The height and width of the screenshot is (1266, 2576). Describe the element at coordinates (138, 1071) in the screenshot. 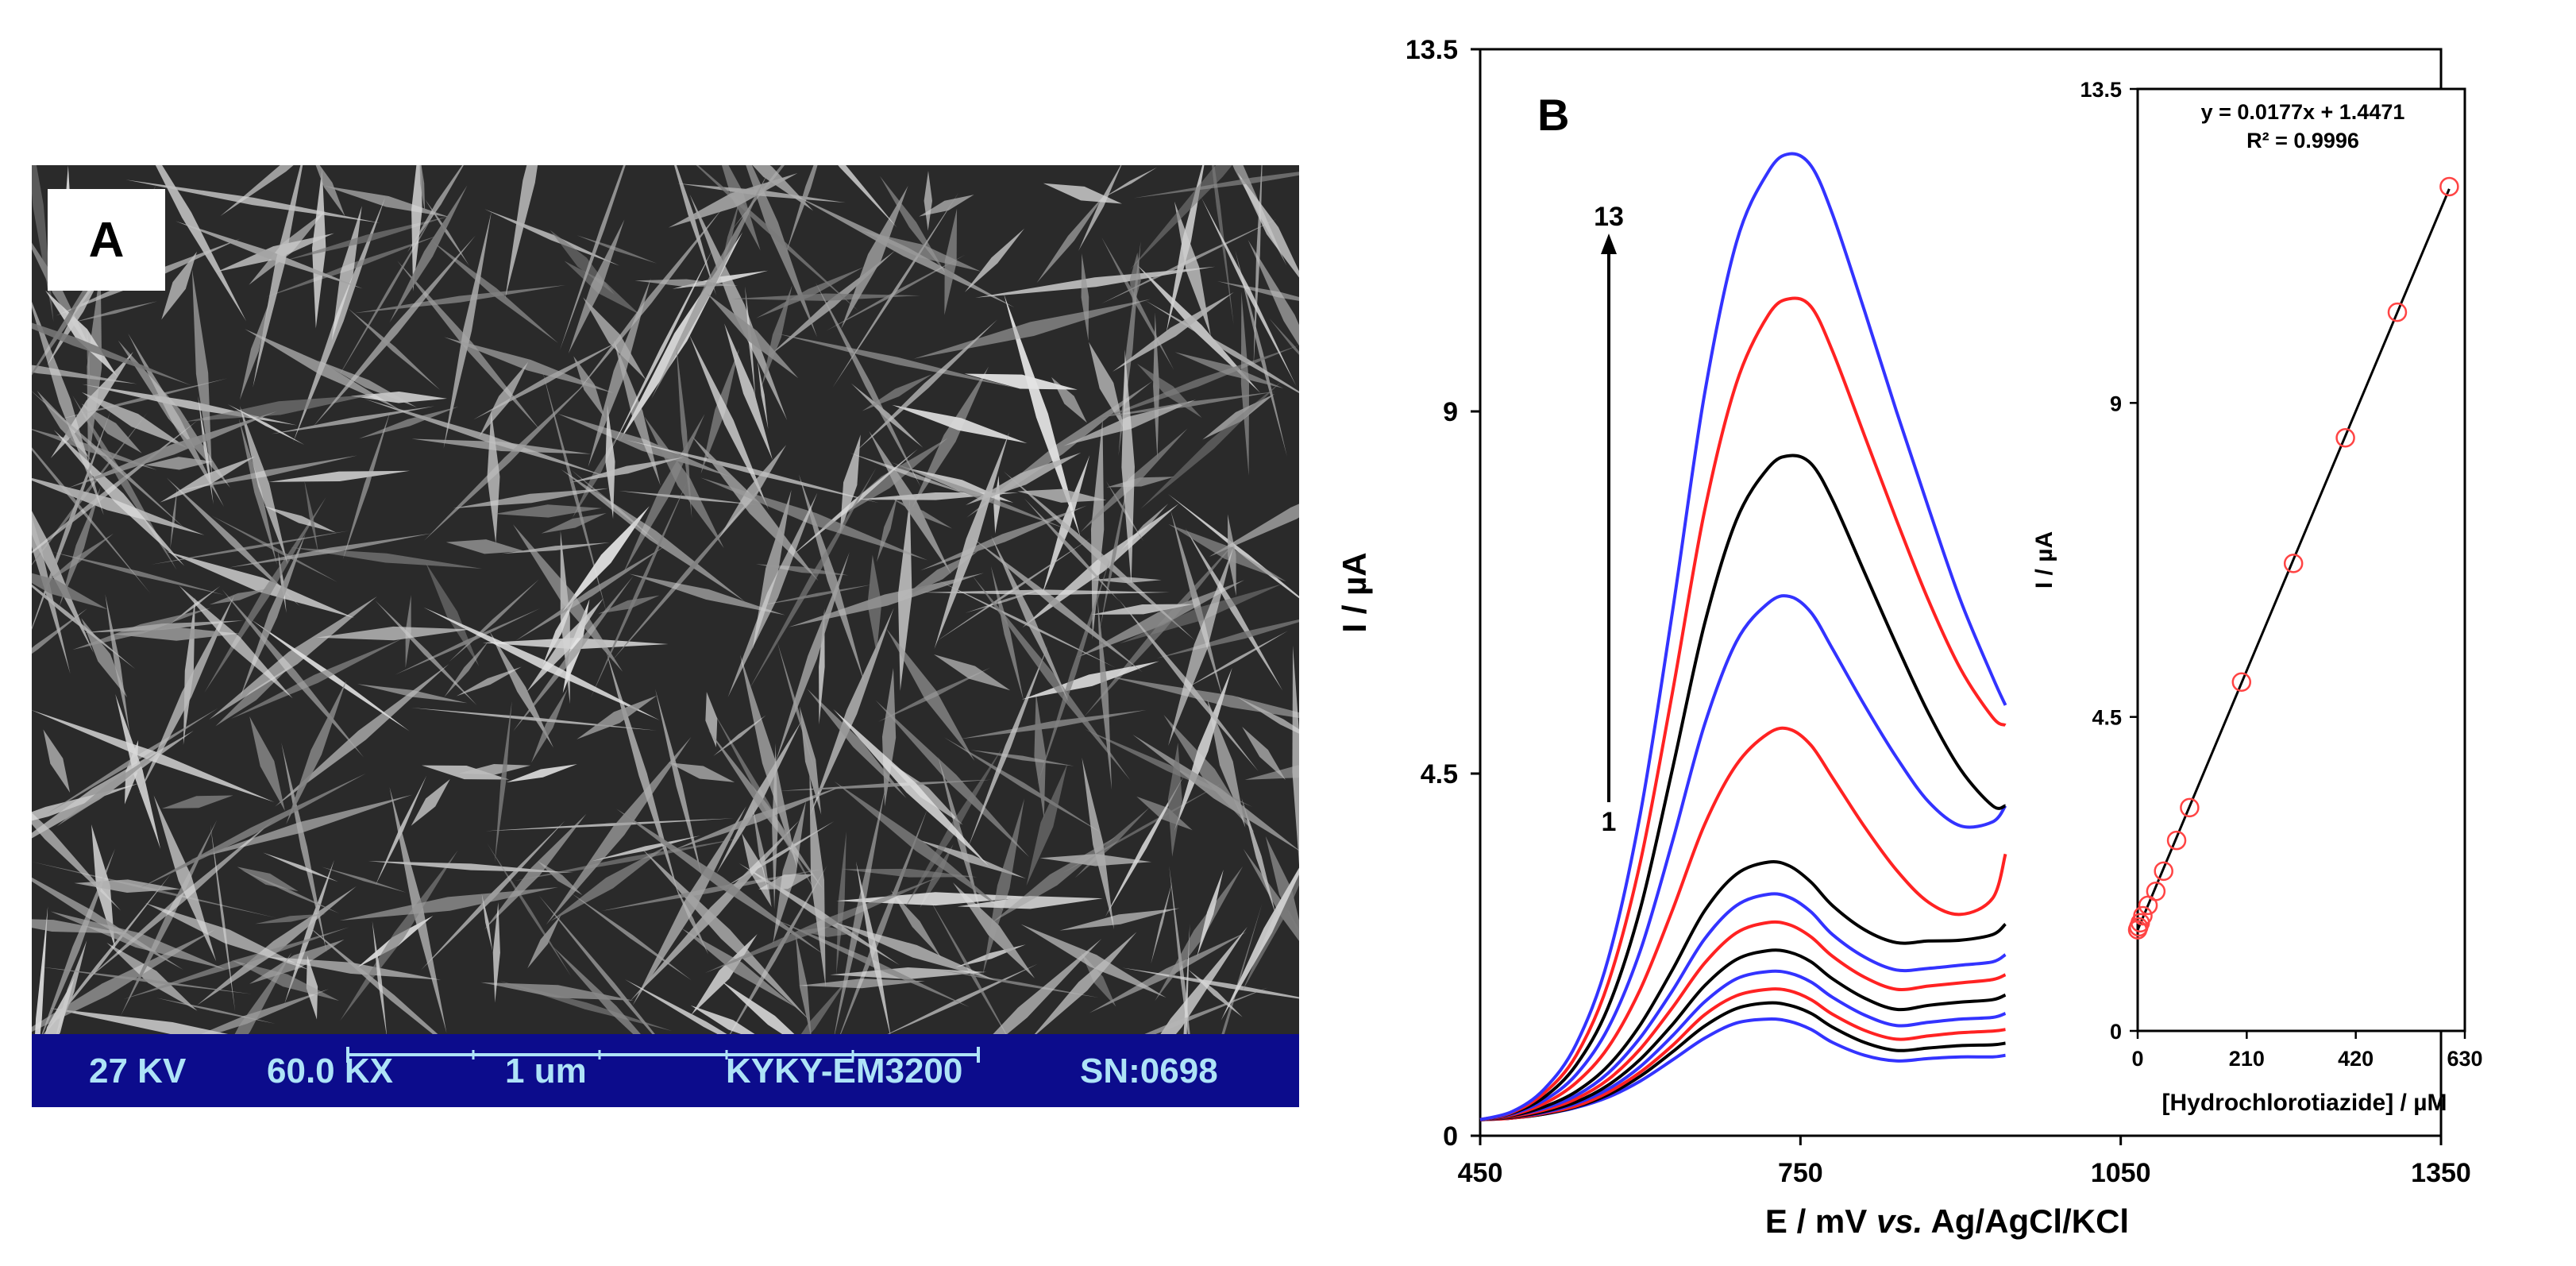

I see `sem-voltage: 27 KV` at that location.